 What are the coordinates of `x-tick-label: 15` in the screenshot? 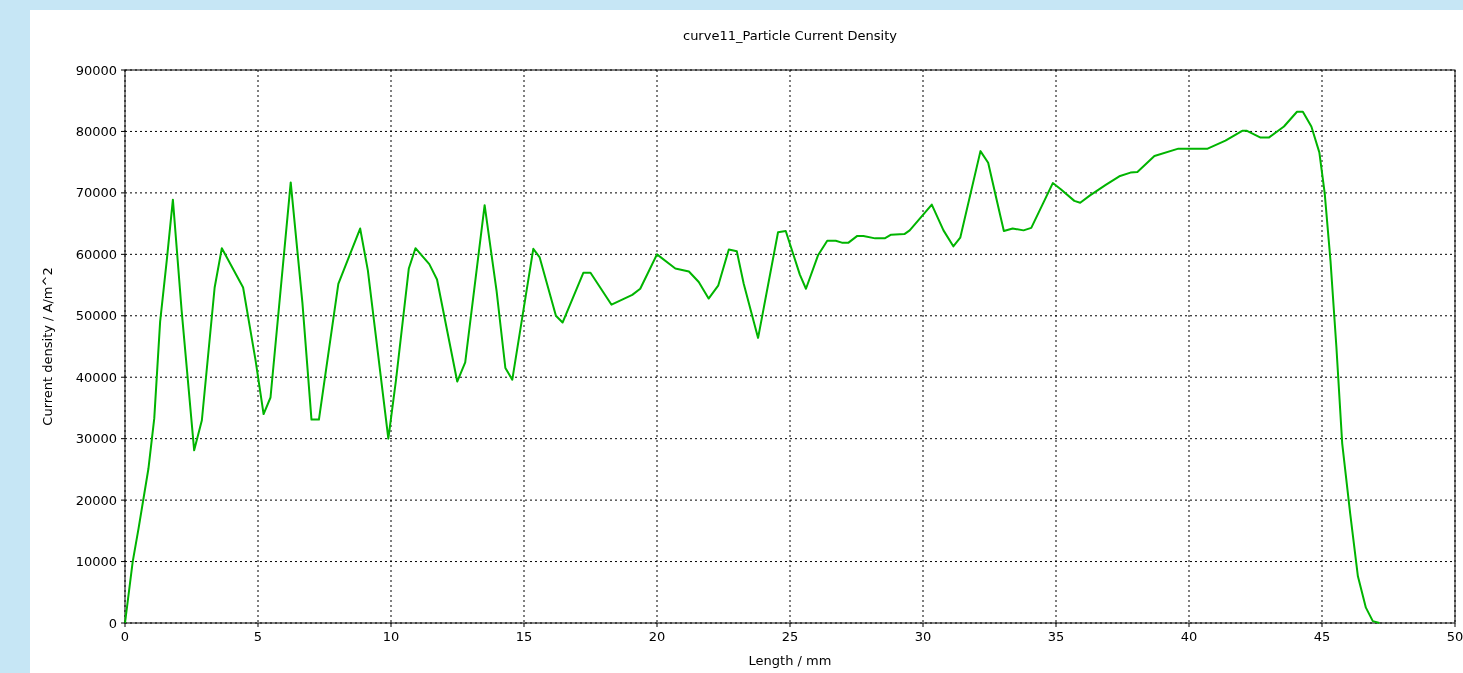 It's located at (524, 636).